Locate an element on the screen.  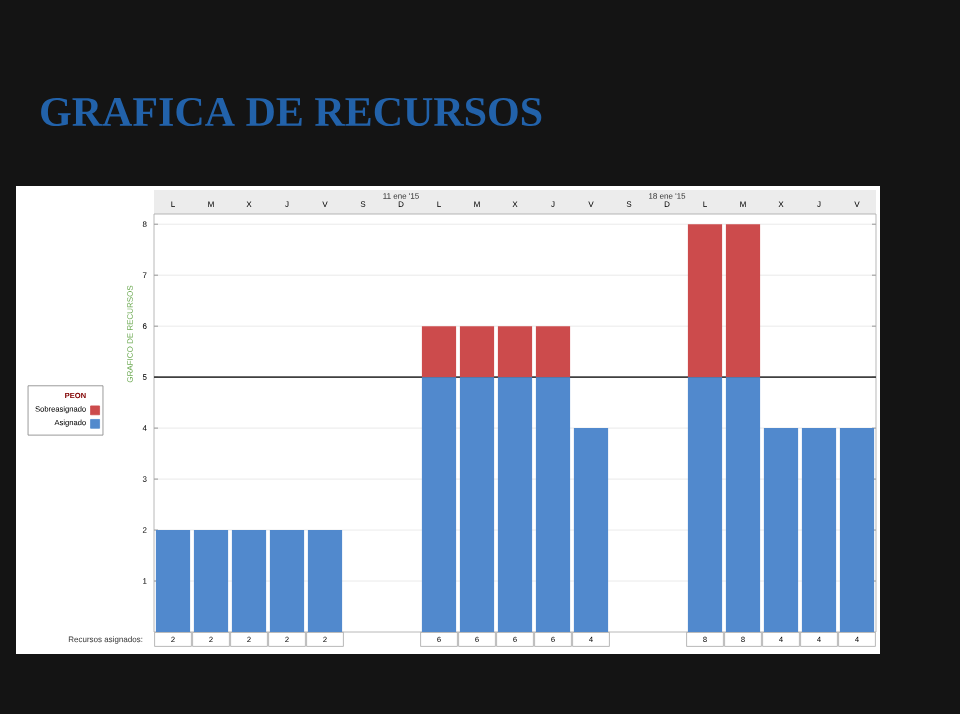
chart-title: GRAFICA DE RECURSOS is located at coordinates (291, 112).